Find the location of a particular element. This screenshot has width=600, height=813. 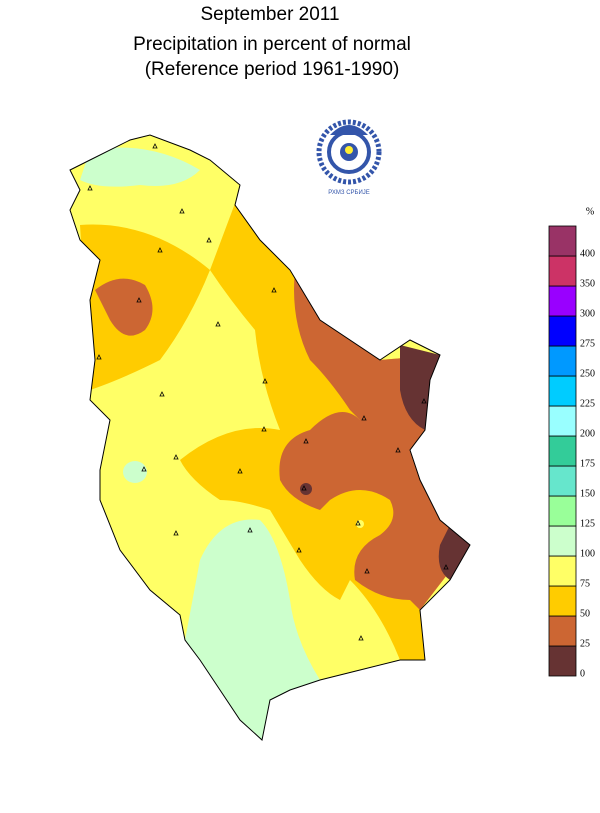

legend-tick-label: 50 is located at coordinates (585, 613).